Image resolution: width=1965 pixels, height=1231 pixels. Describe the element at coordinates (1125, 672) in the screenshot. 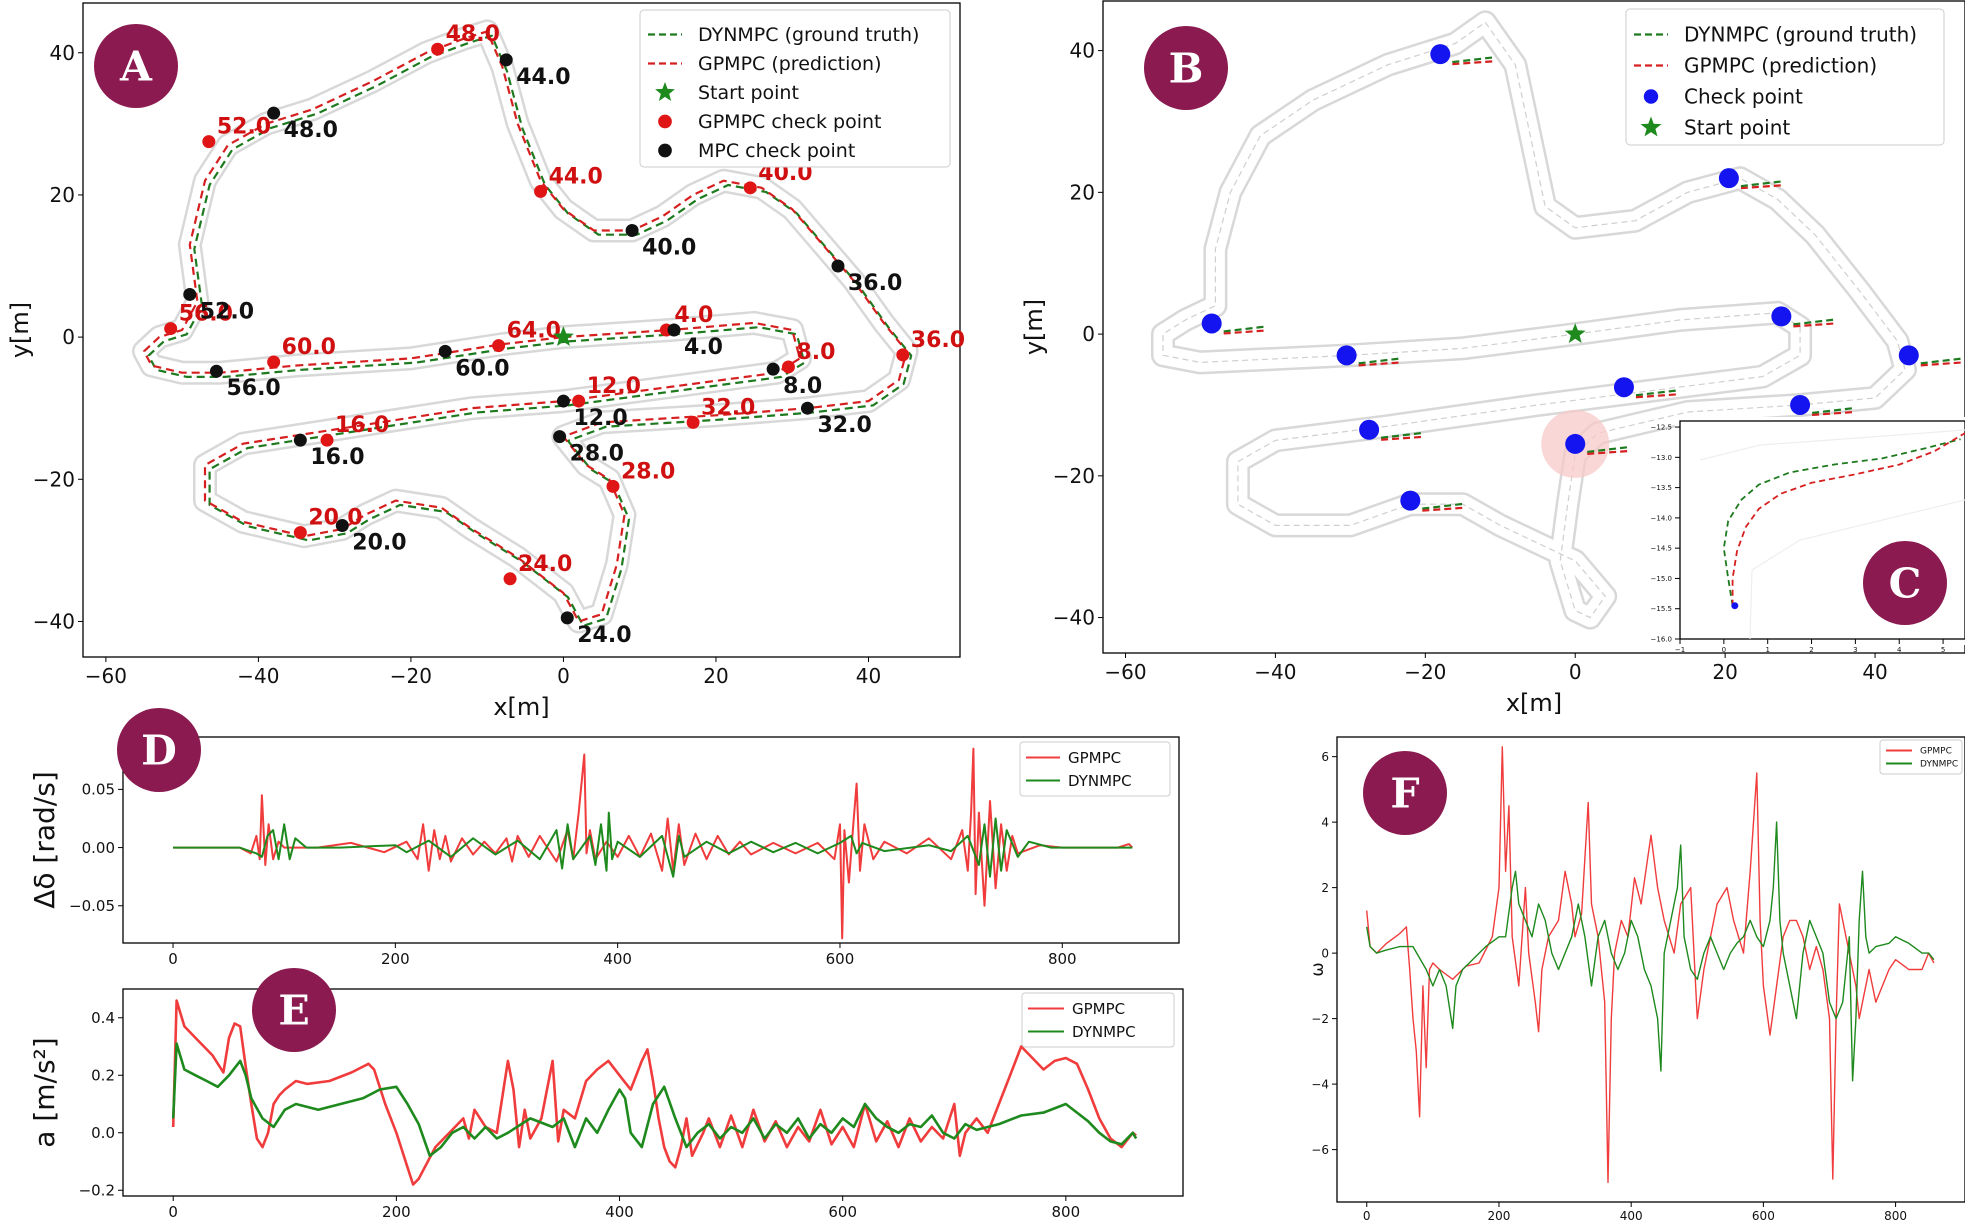

I see `x-tick-label: −60` at that location.